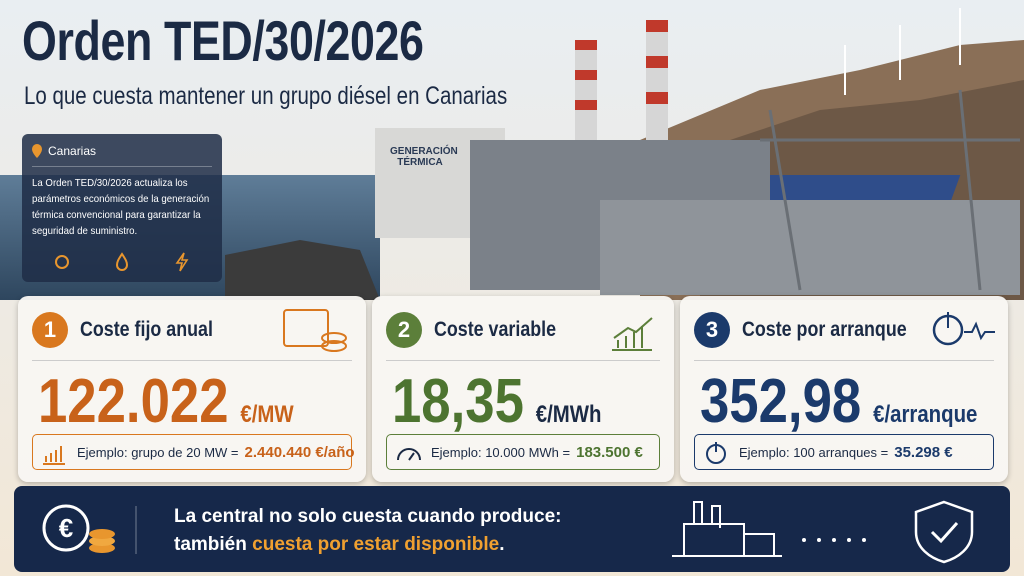 Image resolution: width=1024 pixels, height=576 pixels. What do you see at coordinates (146, 329) in the screenshot?
I see `card-title: Coste fijo anual` at bounding box center [146, 329].